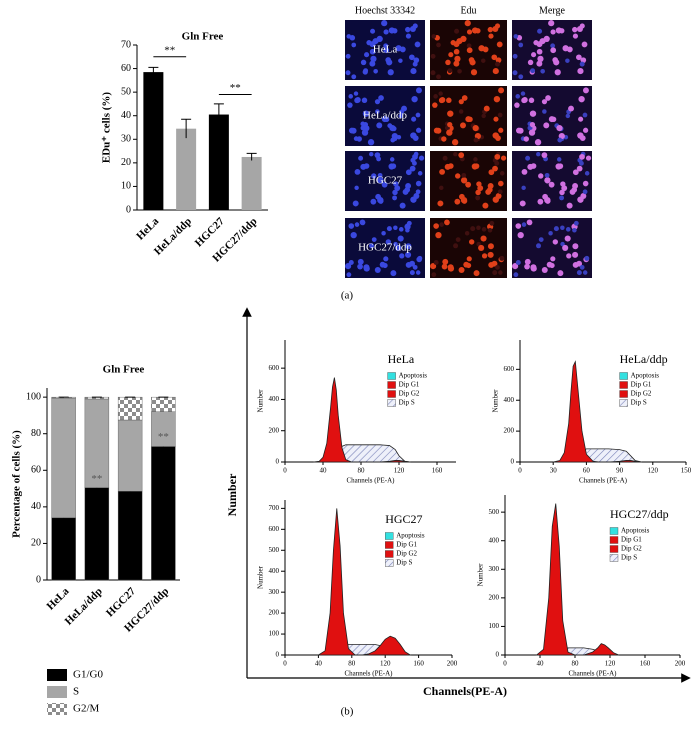 Image resolution: width=694 pixels, height=730 pixels. Describe the element at coordinates (494, 512) in the screenshot. I see `y-tick-label: 500` at that location.